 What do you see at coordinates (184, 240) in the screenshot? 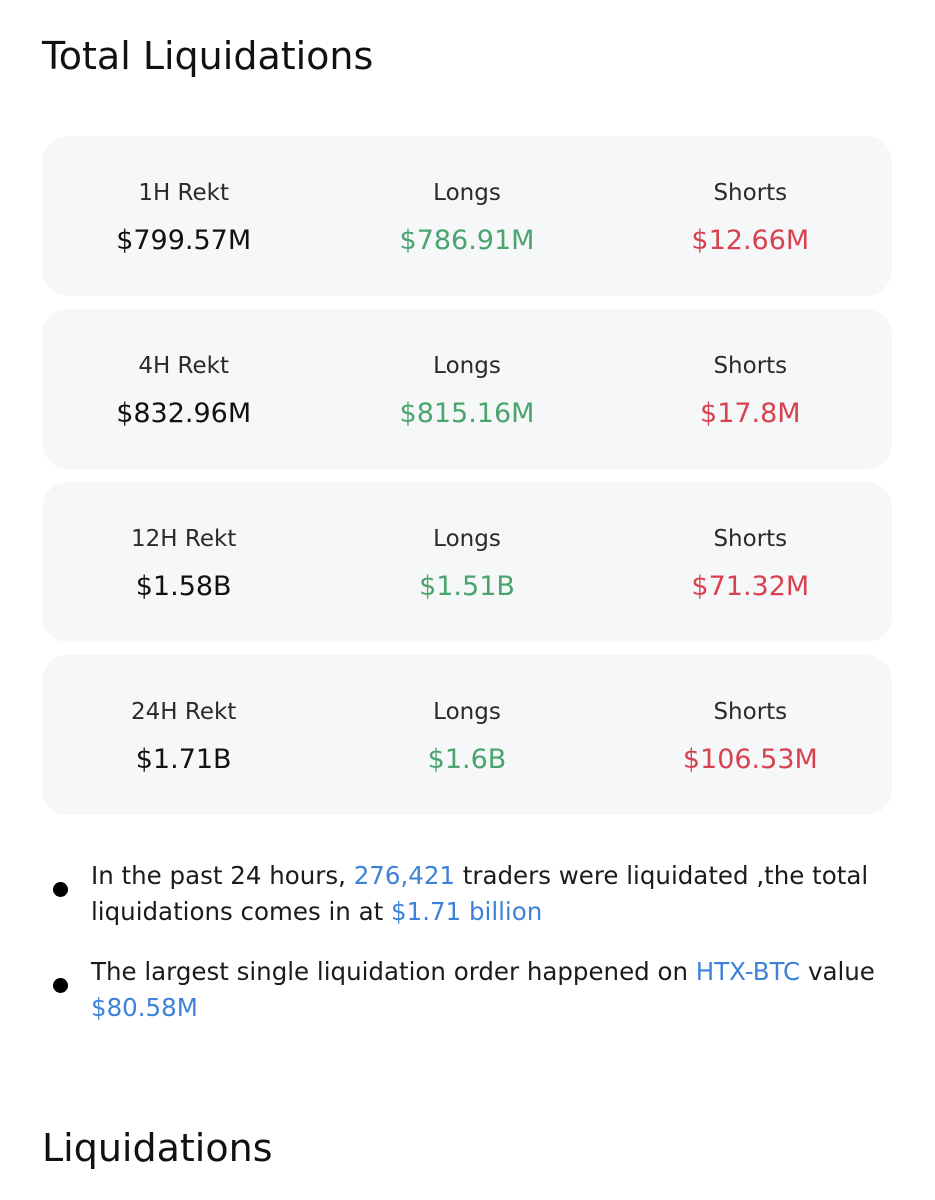
I see `total-rekt-value: $799.57M` at bounding box center [184, 240].